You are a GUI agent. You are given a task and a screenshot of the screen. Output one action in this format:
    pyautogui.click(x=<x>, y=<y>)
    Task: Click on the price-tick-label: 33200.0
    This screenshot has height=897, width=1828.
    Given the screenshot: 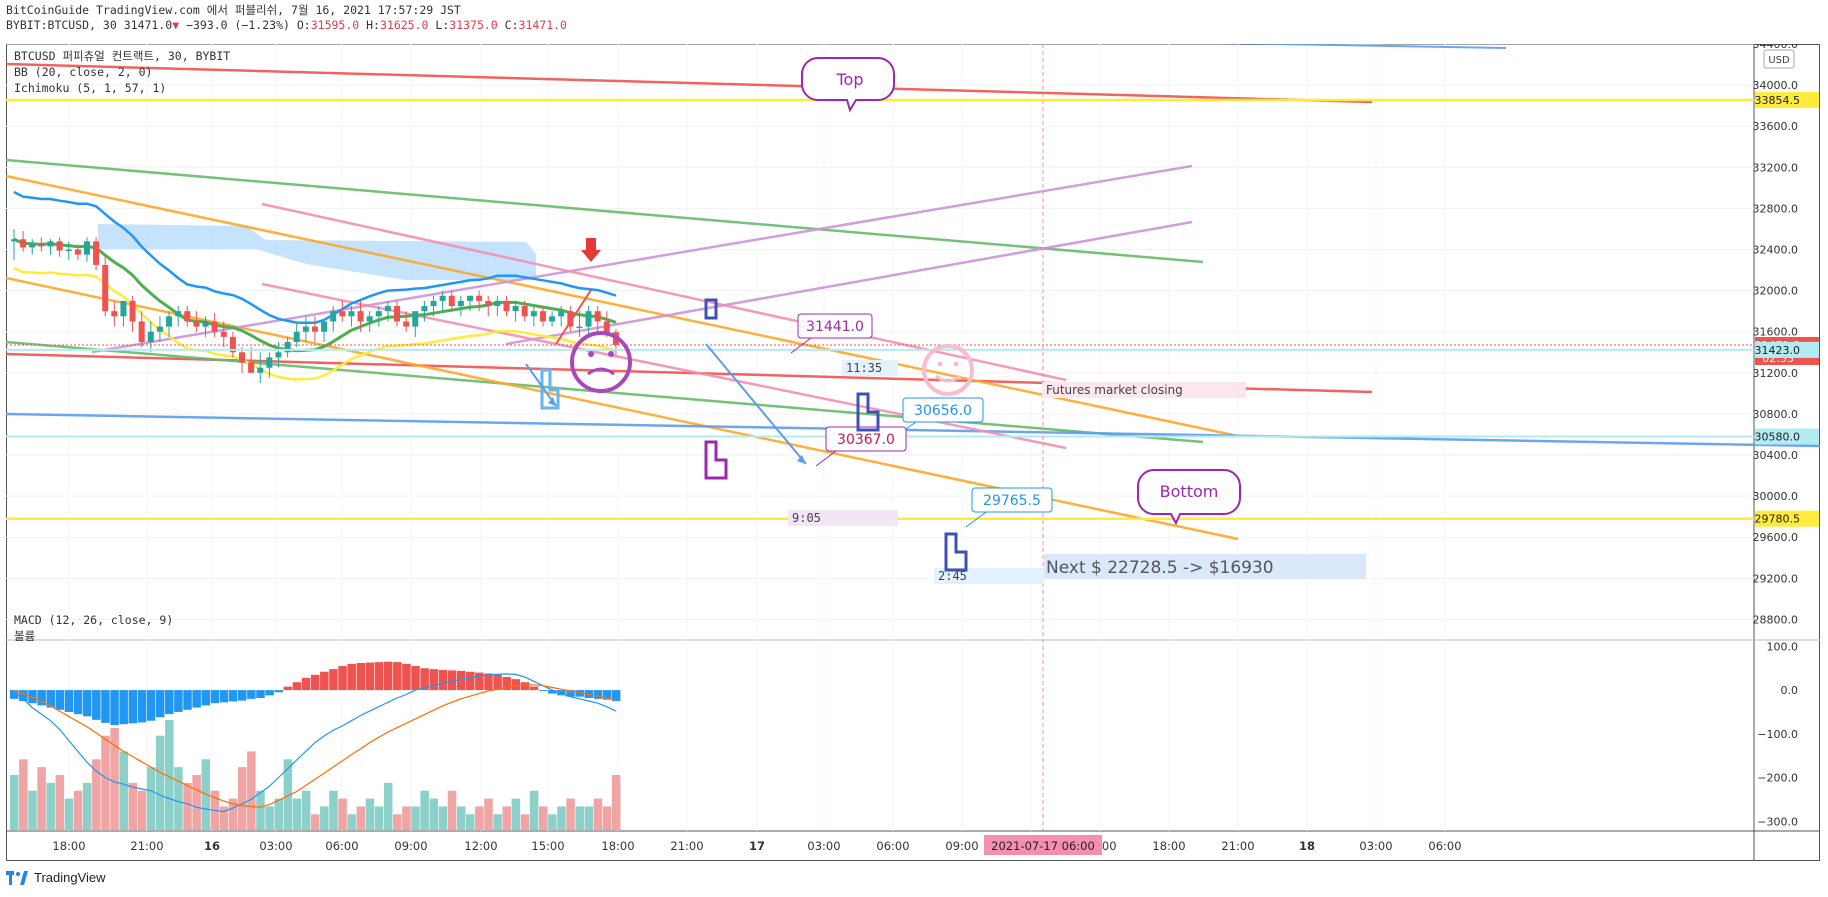 What is the action you would take?
    pyautogui.click(x=1776, y=167)
    